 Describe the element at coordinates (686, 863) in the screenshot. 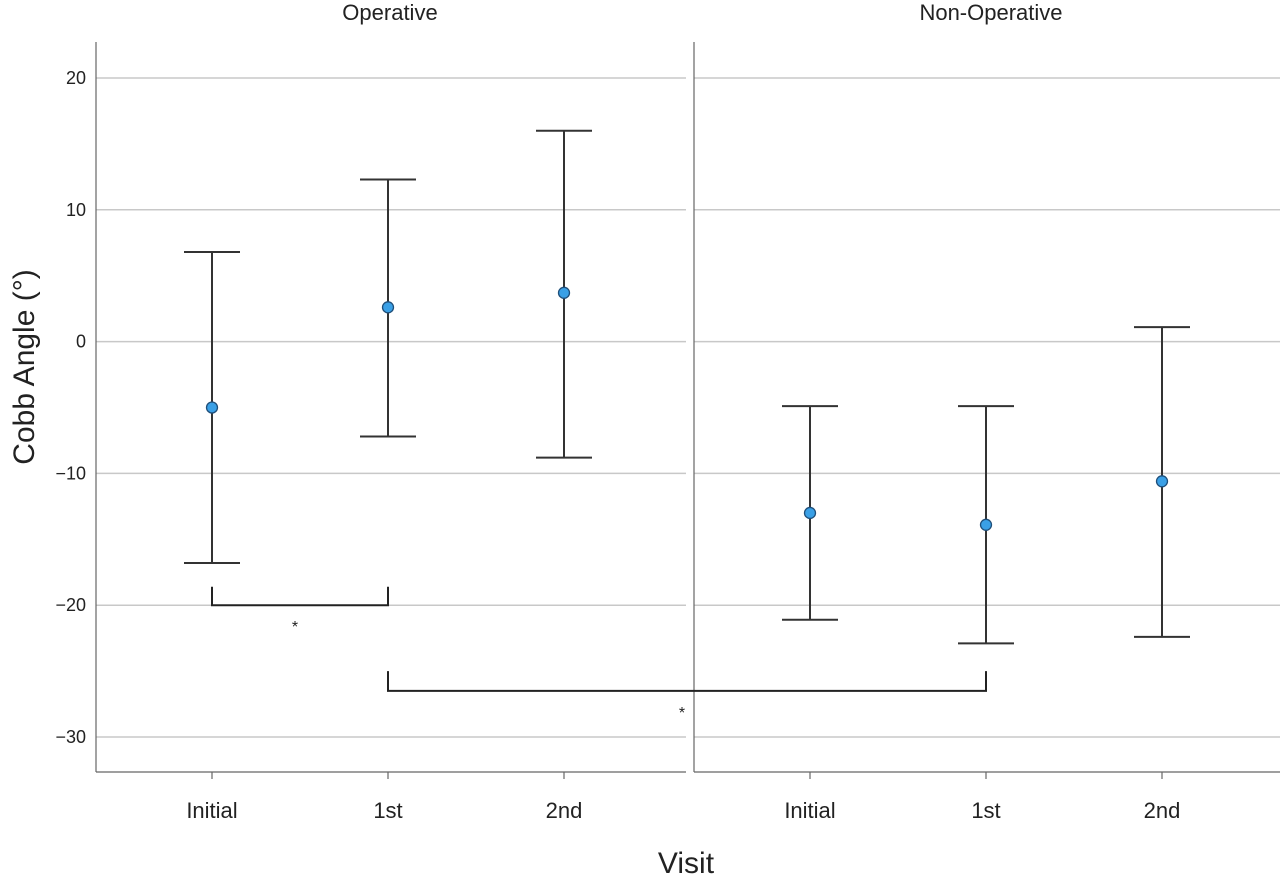

I see `x-axis-title: Visit` at that location.